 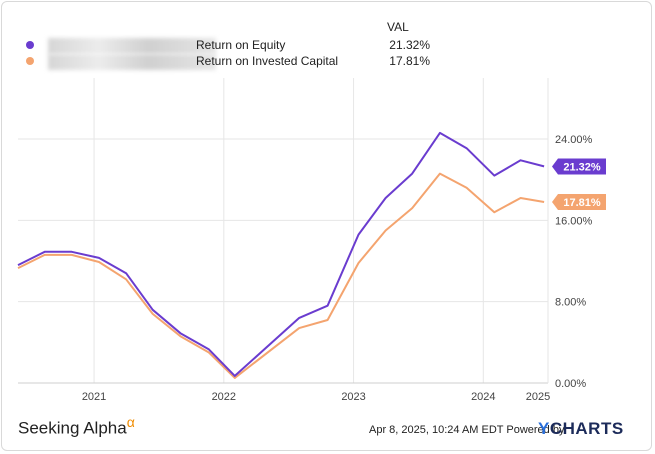 What do you see at coordinates (224, 397) in the screenshot?
I see `x-tick-label: 2022` at bounding box center [224, 397].